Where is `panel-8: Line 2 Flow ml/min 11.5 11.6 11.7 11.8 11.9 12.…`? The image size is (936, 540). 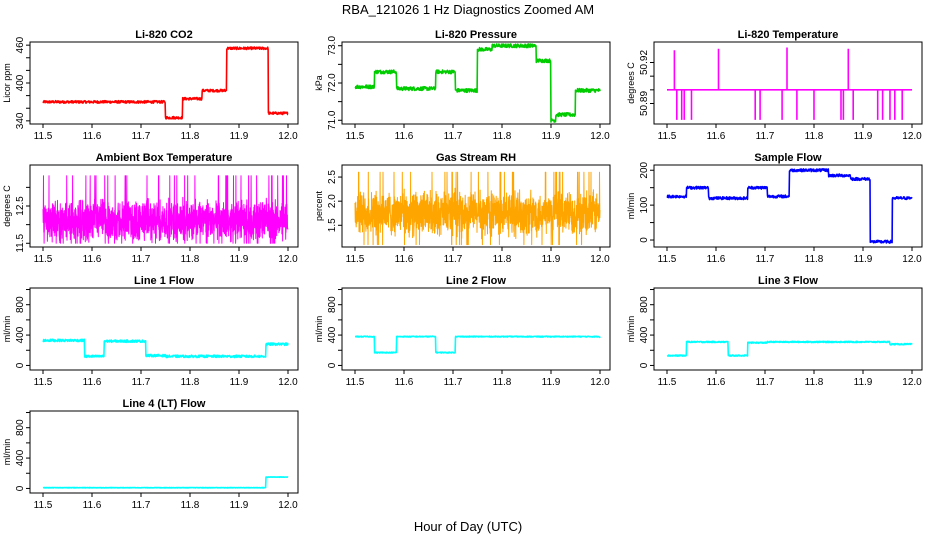 panel-8: Line 2 Flow ml/min 11.5 11.6 11.7 11.8 11.9 12.… is located at coordinates (462, 331).